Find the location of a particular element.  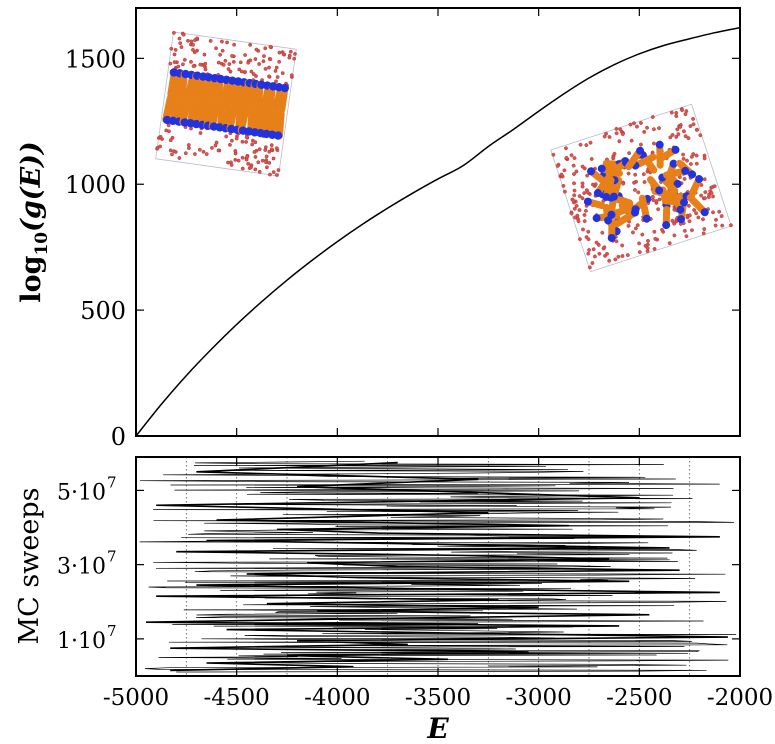

x-tick-label: -3500 is located at coordinates (438, 698).